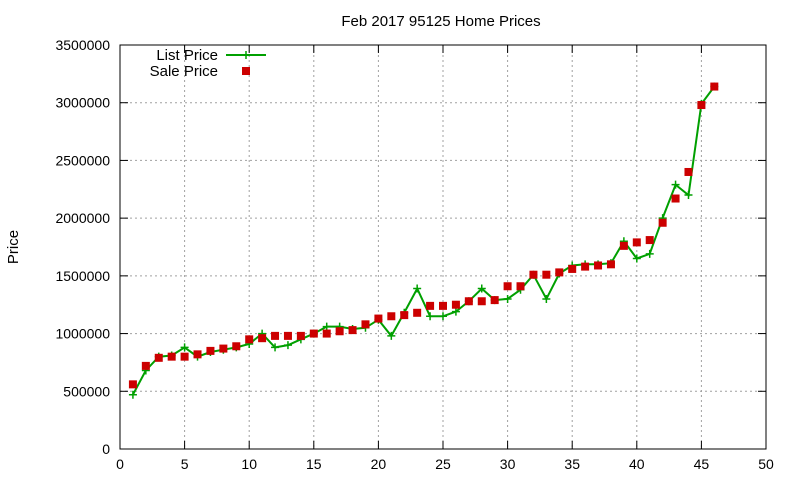  Describe the element at coordinates (440, 21) in the screenshot. I see `chart-title: Feb 2017 95125 Home Prices` at that location.